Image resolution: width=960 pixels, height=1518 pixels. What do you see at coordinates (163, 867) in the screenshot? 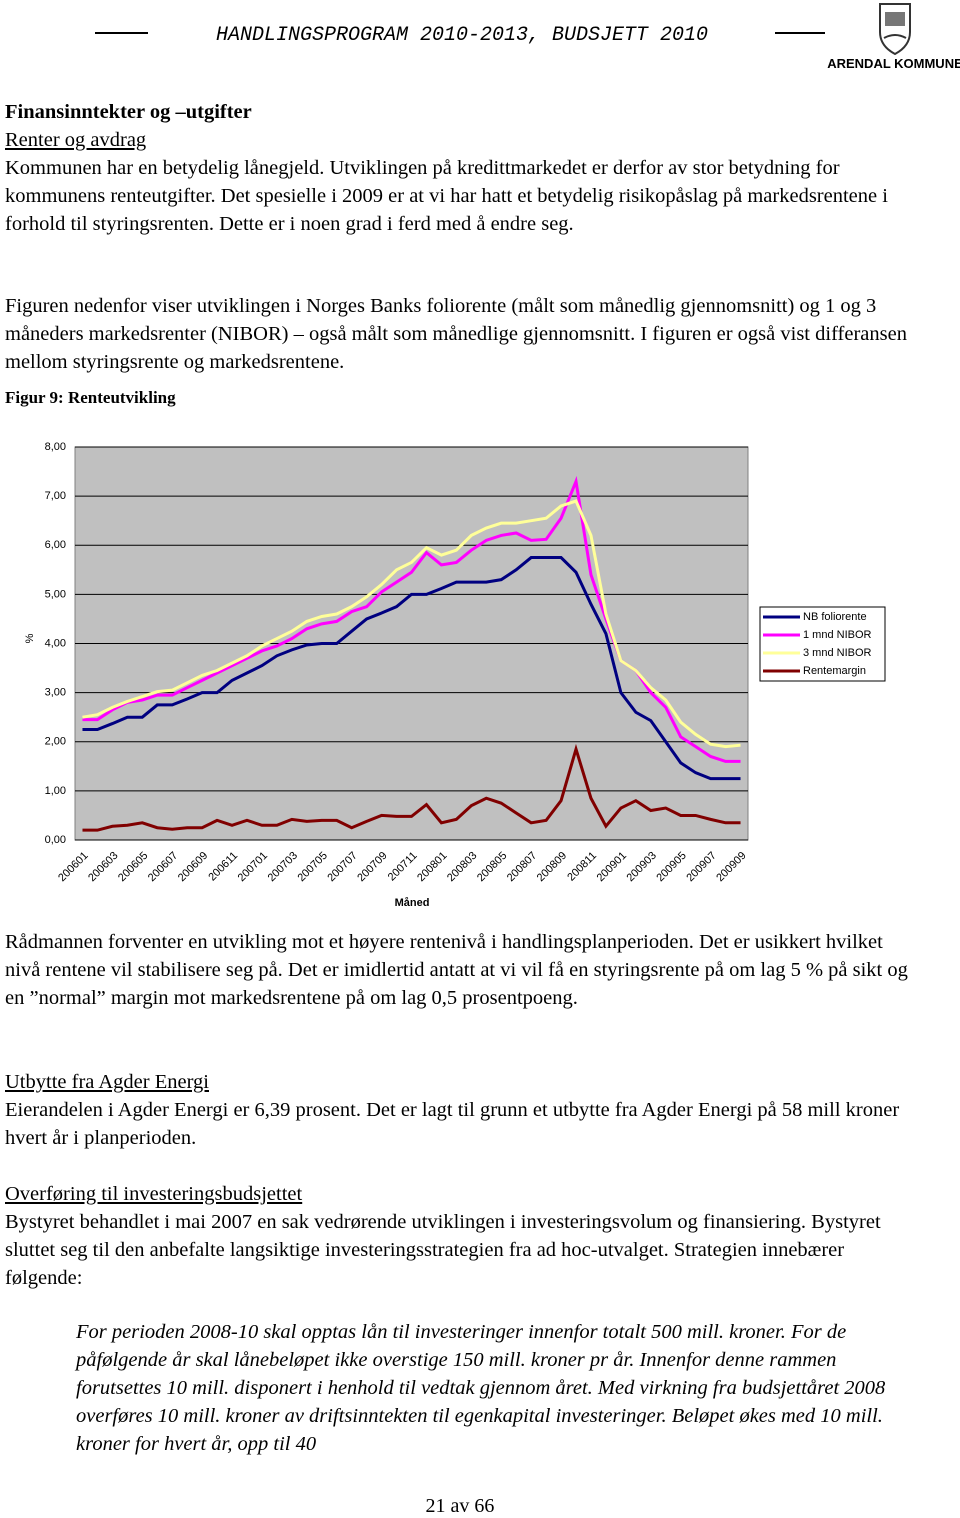
I see `x-tick-label: 200607` at bounding box center [163, 867].